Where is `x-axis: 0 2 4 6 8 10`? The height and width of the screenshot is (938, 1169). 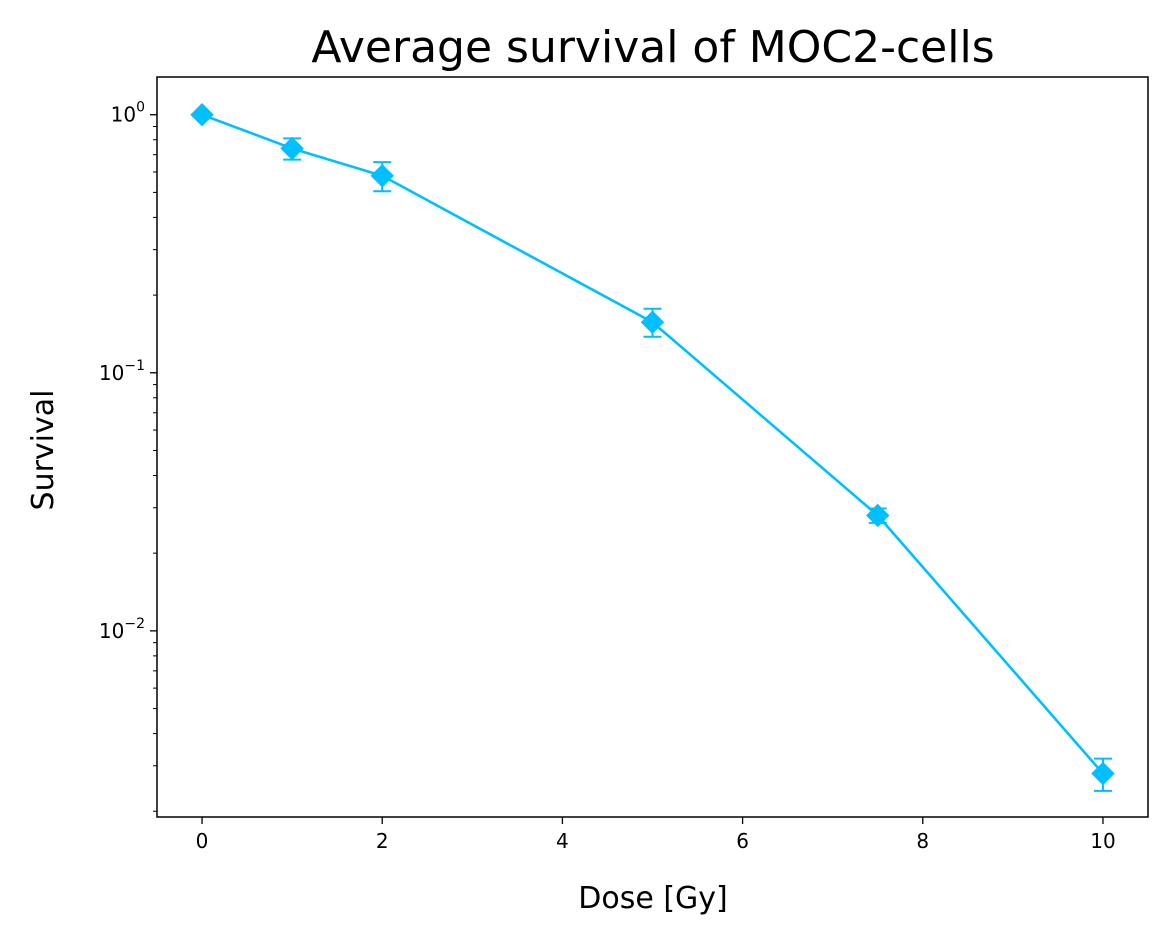
x-axis: 0 2 4 6 8 10 is located at coordinates (656, 835).